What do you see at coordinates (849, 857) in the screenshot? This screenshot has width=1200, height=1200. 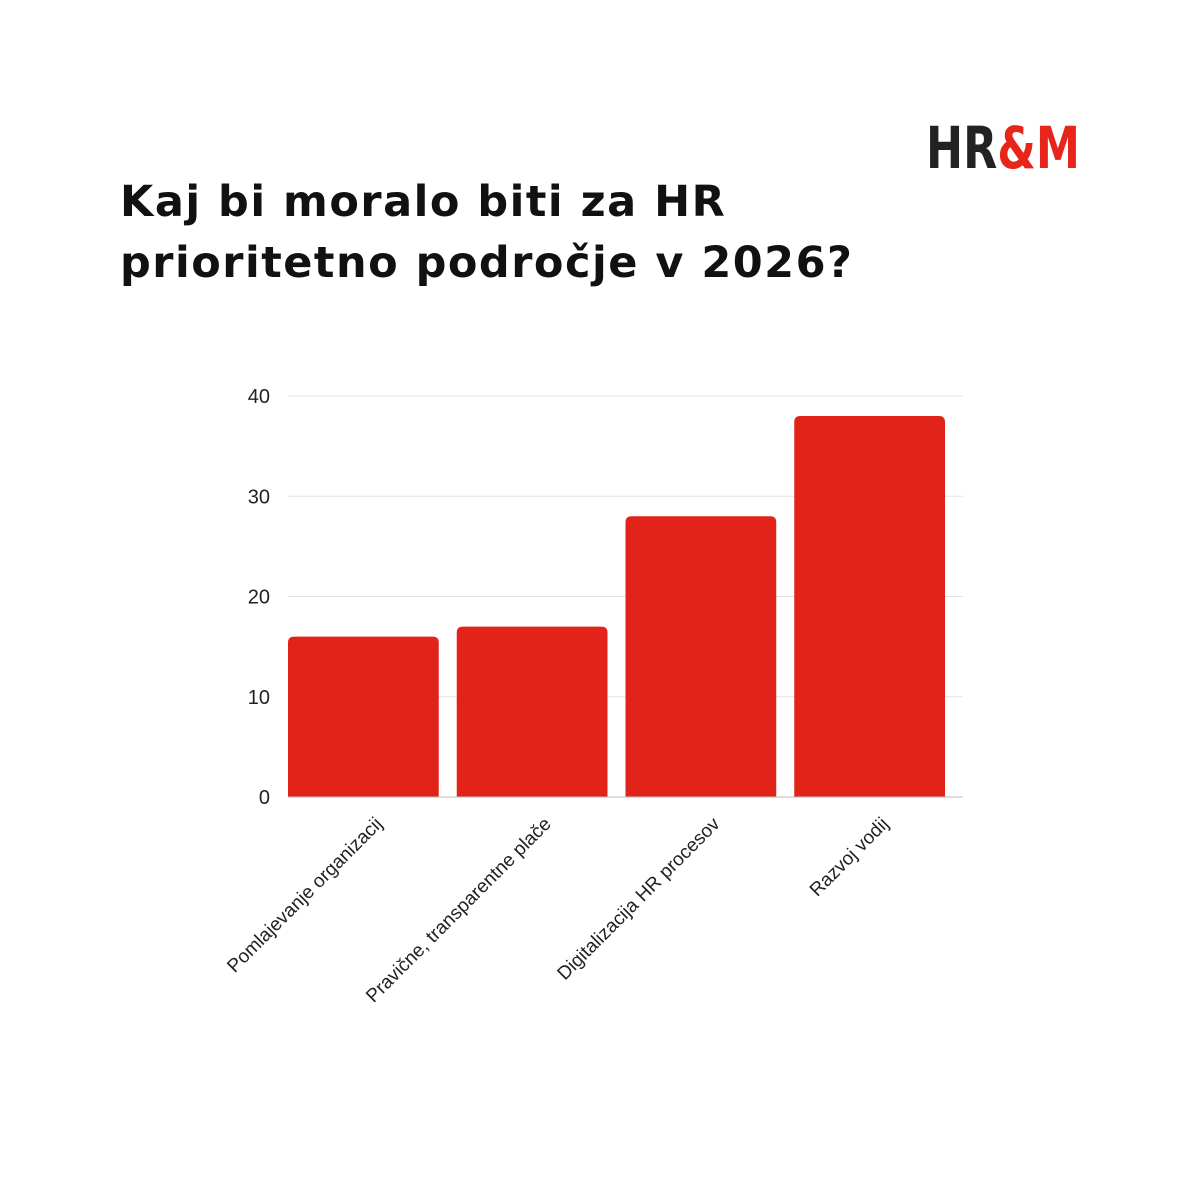 I see `x-tick-label: Razvoj vodij` at bounding box center [849, 857].